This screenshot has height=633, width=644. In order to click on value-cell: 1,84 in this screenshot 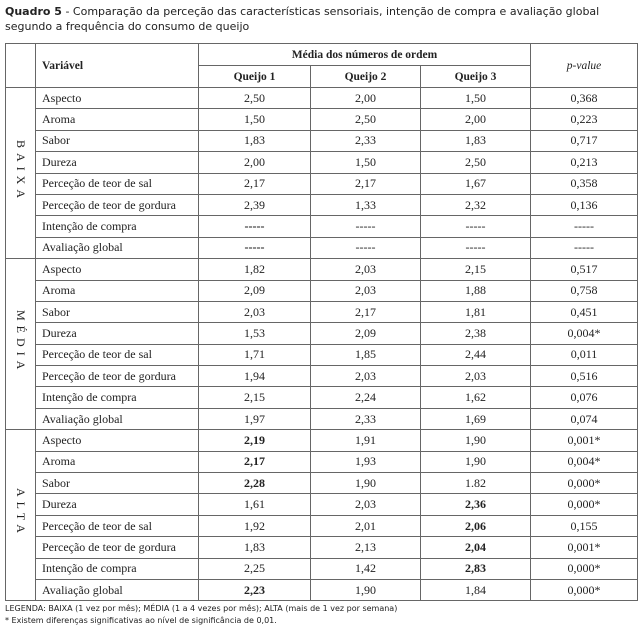, I will do `click(475, 590)`.